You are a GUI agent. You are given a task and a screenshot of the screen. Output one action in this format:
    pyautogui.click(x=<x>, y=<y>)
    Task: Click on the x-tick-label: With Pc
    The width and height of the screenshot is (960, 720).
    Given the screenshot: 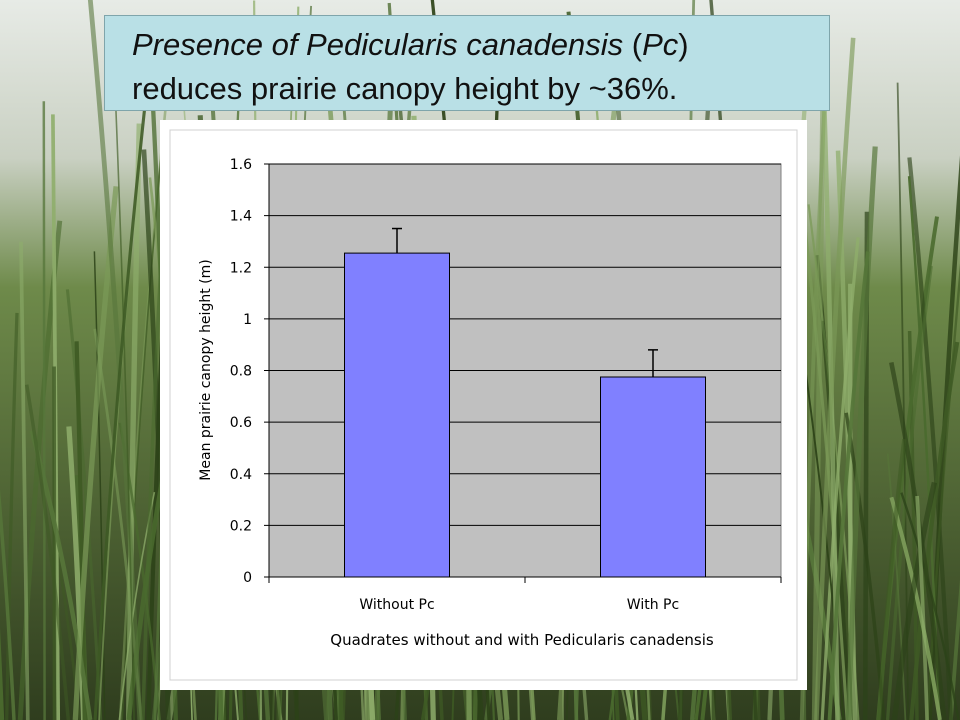 What is the action you would take?
    pyautogui.click(x=653, y=605)
    